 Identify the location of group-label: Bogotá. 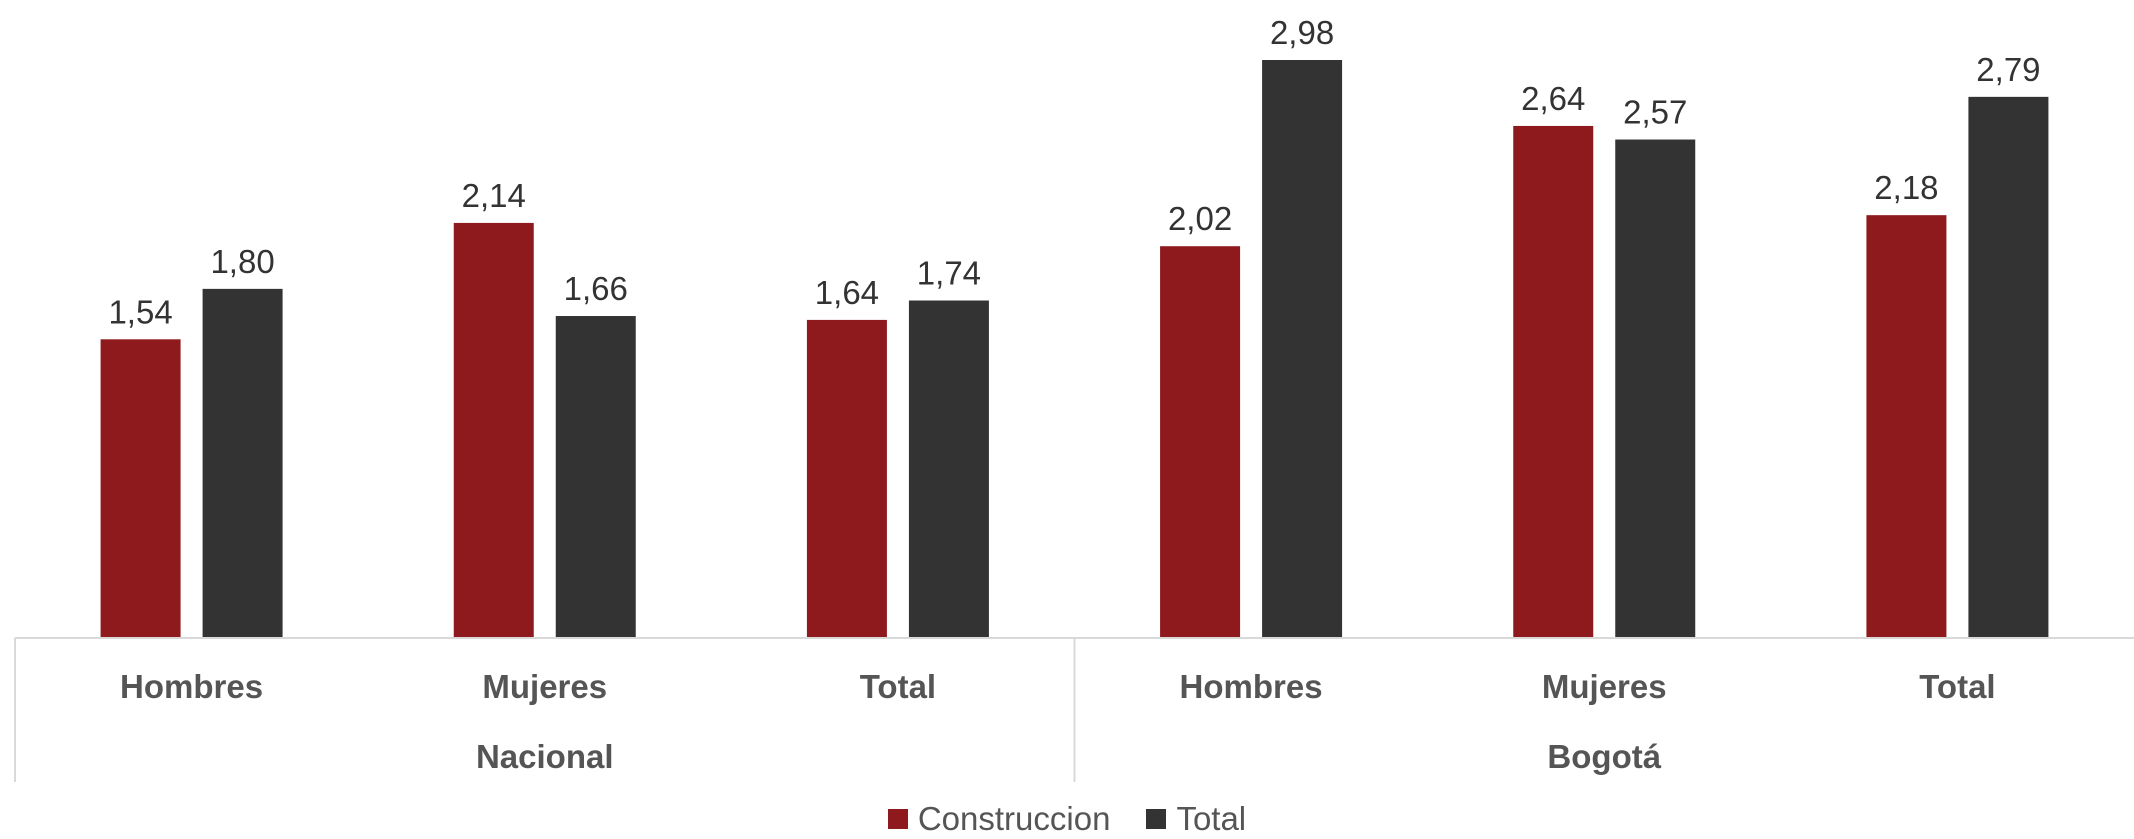
(1604, 756).